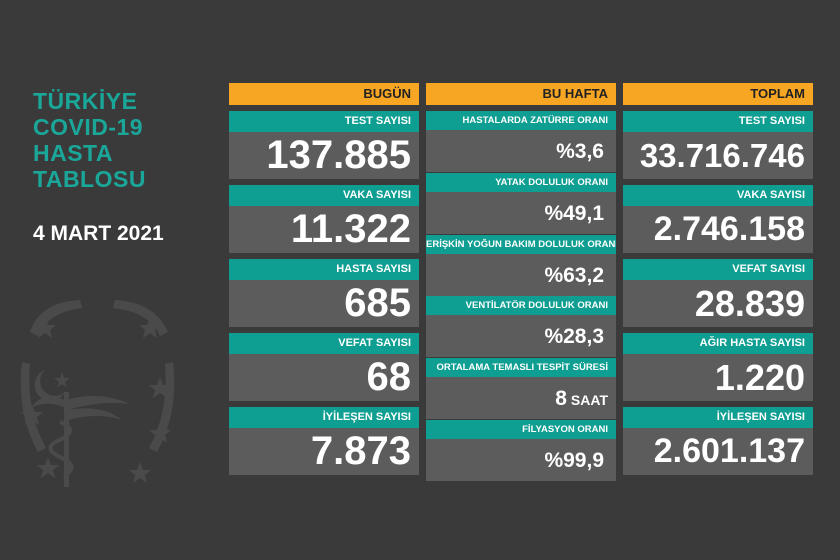 Image resolution: width=840 pixels, height=560 pixels. I want to click on week-card-zaturre: HASTALARDA ZATÜRRE ORANI %3,6, so click(521, 141).